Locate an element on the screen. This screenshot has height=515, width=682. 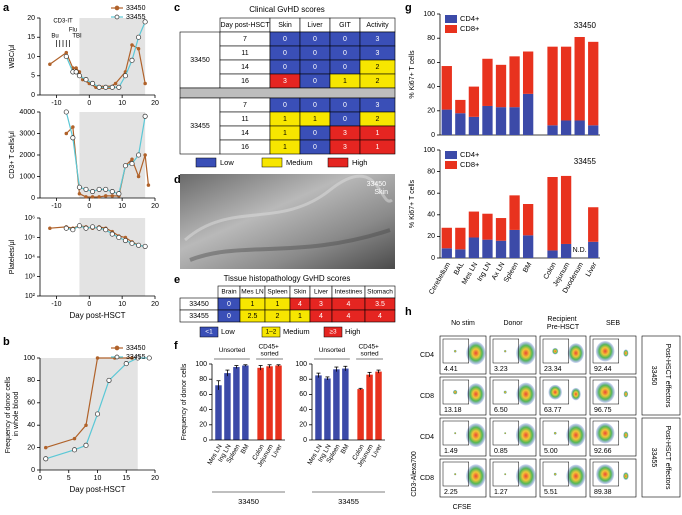
cell-value: 4 is located at coordinates (349, 304).